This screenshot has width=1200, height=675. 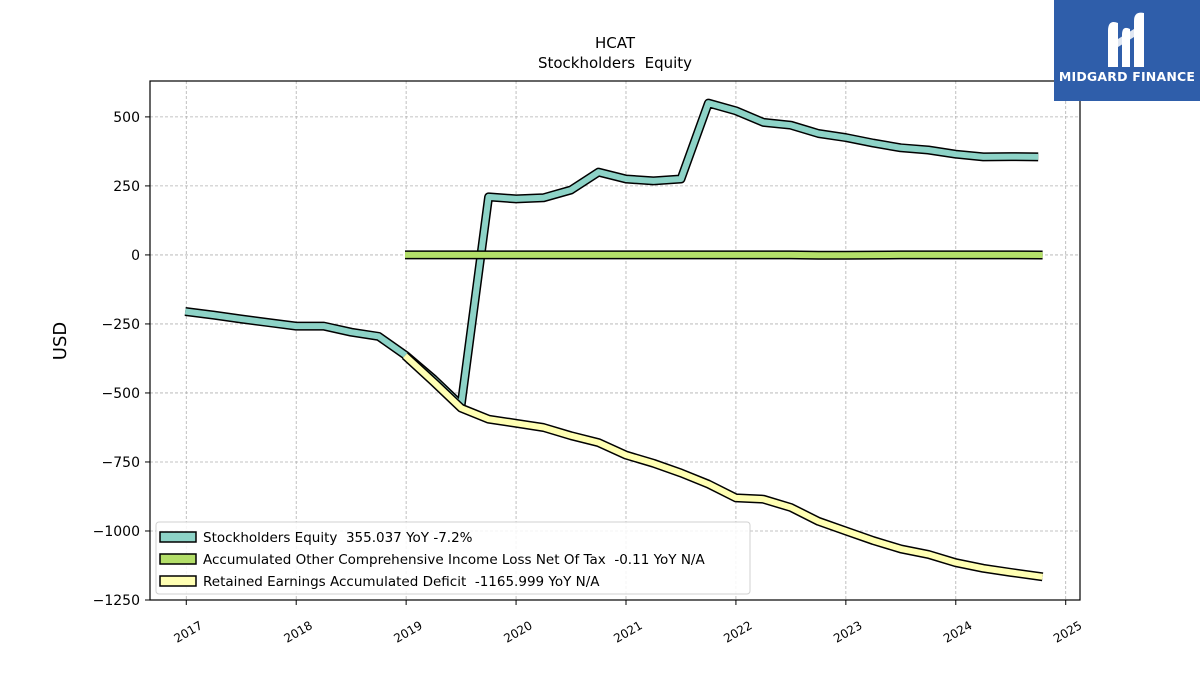 What do you see at coordinates (126, 187) in the screenshot?
I see `y-tick-label: 250` at bounding box center [126, 187].